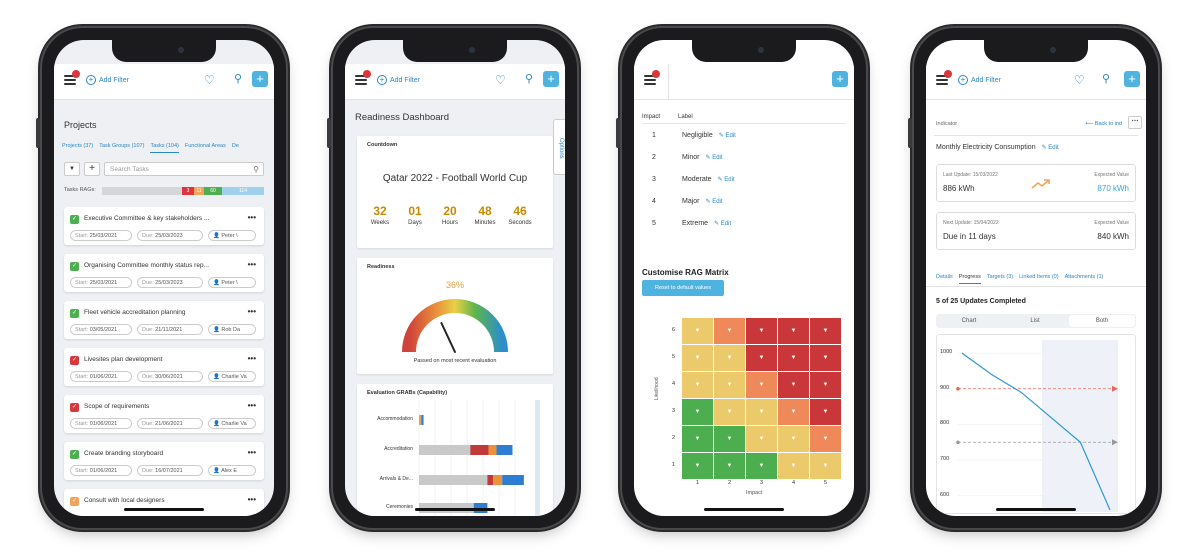 This screenshot has width=1200, height=558. I want to click on tab-task-groups: Task Groups (107), so click(122, 146).